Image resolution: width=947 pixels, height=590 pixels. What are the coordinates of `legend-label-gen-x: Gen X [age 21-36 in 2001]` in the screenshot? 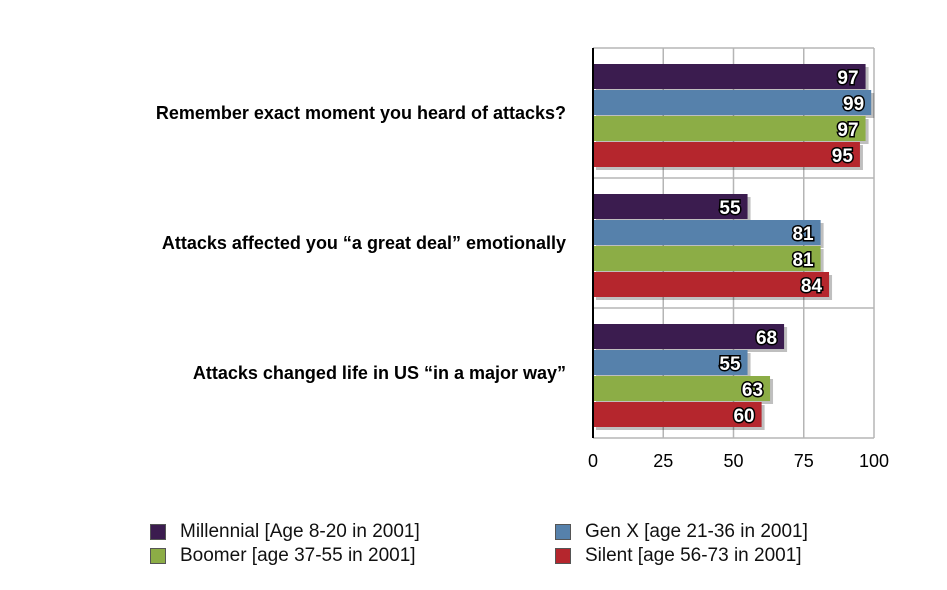 It's located at (696, 531).